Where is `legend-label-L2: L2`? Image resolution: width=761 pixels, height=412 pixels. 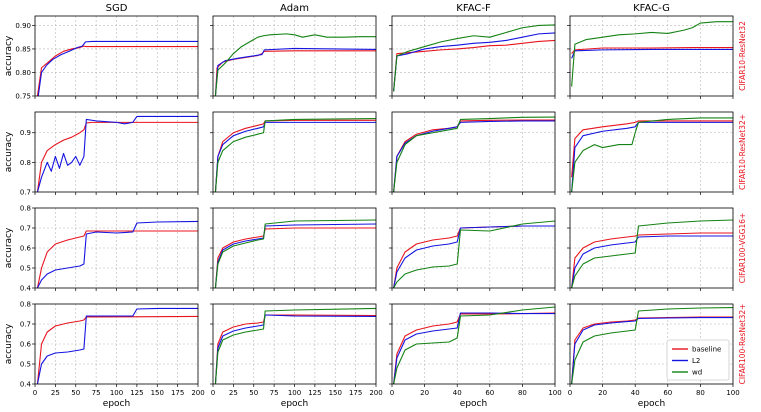
legend-label-L2: L2 is located at coordinates (696, 361).